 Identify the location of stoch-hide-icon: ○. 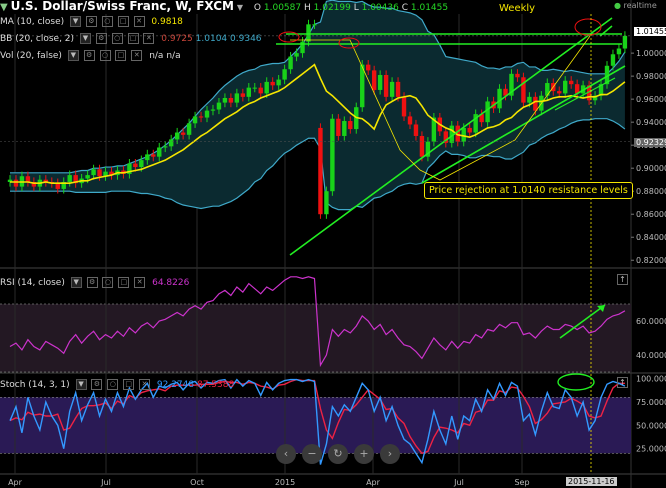
(113, 384).